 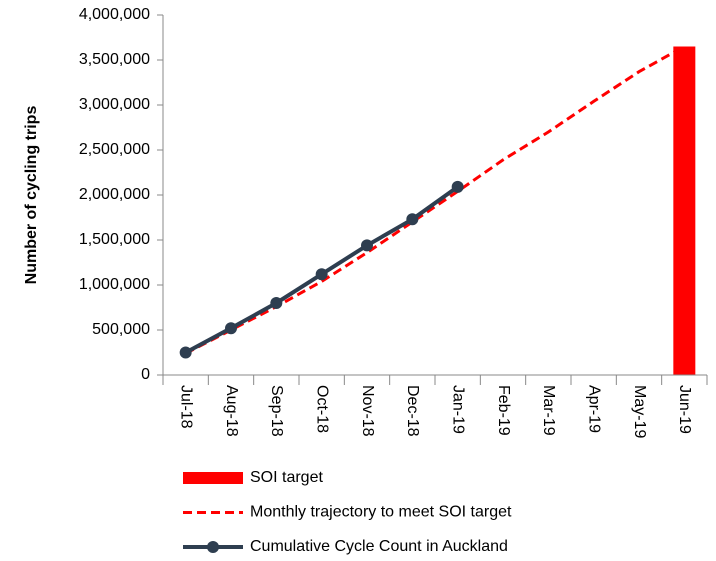 I want to click on legend-marker, so click(x=213, y=547).